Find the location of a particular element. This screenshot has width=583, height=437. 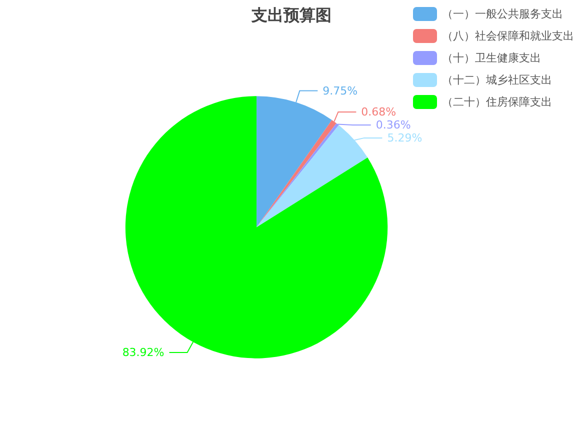

data-label: 0.36% is located at coordinates (393, 125).